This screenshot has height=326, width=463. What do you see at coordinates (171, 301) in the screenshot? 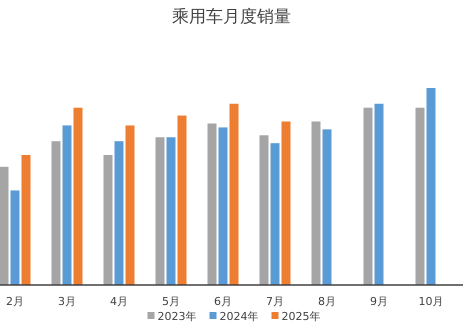
I see `x-tick-label: 5月` at bounding box center [171, 301].